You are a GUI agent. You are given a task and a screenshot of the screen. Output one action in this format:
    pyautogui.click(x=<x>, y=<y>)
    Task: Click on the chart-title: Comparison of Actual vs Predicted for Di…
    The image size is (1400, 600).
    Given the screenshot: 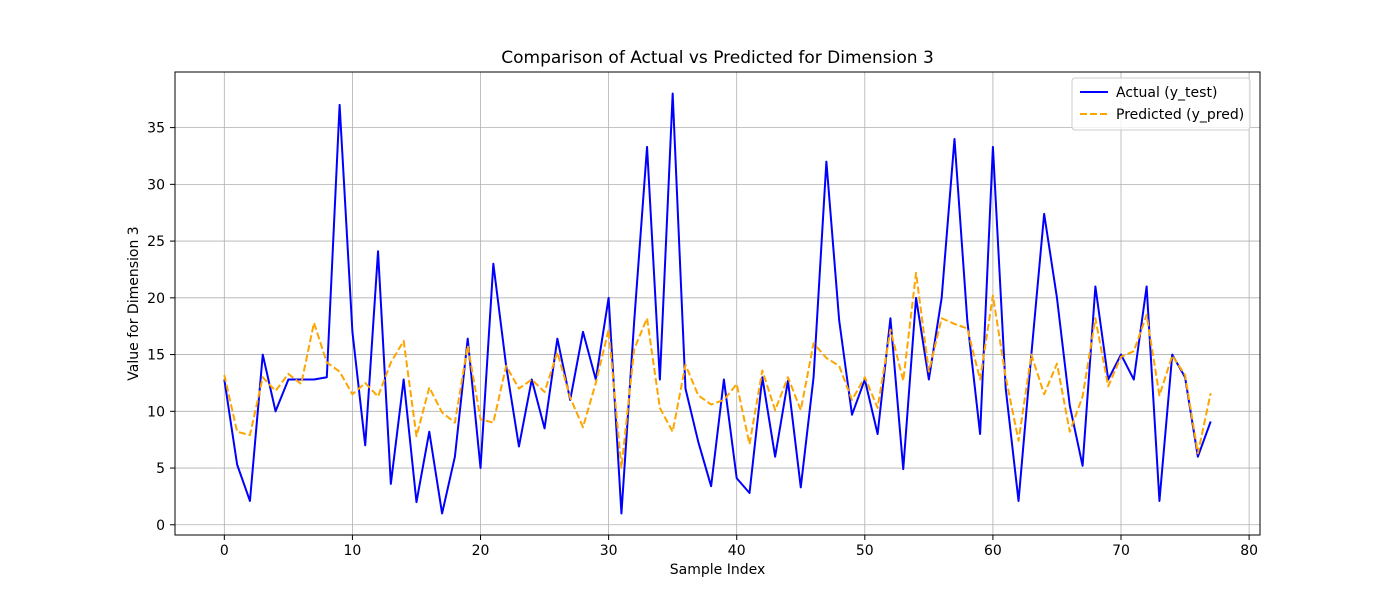 What is the action you would take?
    pyautogui.click(x=717, y=58)
    